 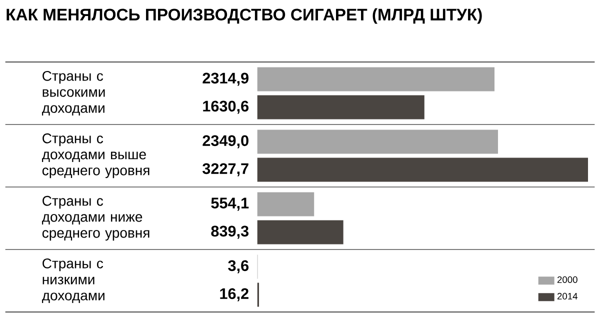 I want to click on y-tick-label: Страны с высокими доходами, so click(x=73, y=93).